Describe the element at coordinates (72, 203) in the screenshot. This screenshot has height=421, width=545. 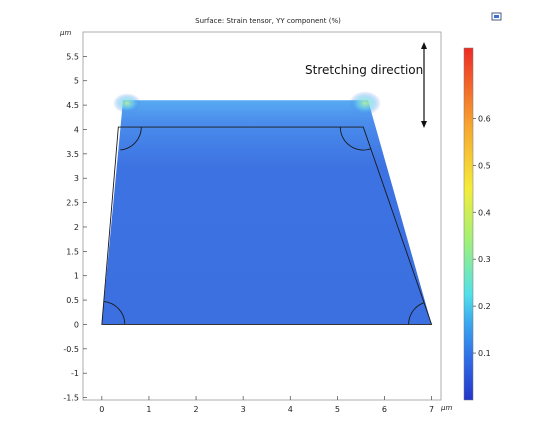
I see `y-tick-label: 2.5` at that location.